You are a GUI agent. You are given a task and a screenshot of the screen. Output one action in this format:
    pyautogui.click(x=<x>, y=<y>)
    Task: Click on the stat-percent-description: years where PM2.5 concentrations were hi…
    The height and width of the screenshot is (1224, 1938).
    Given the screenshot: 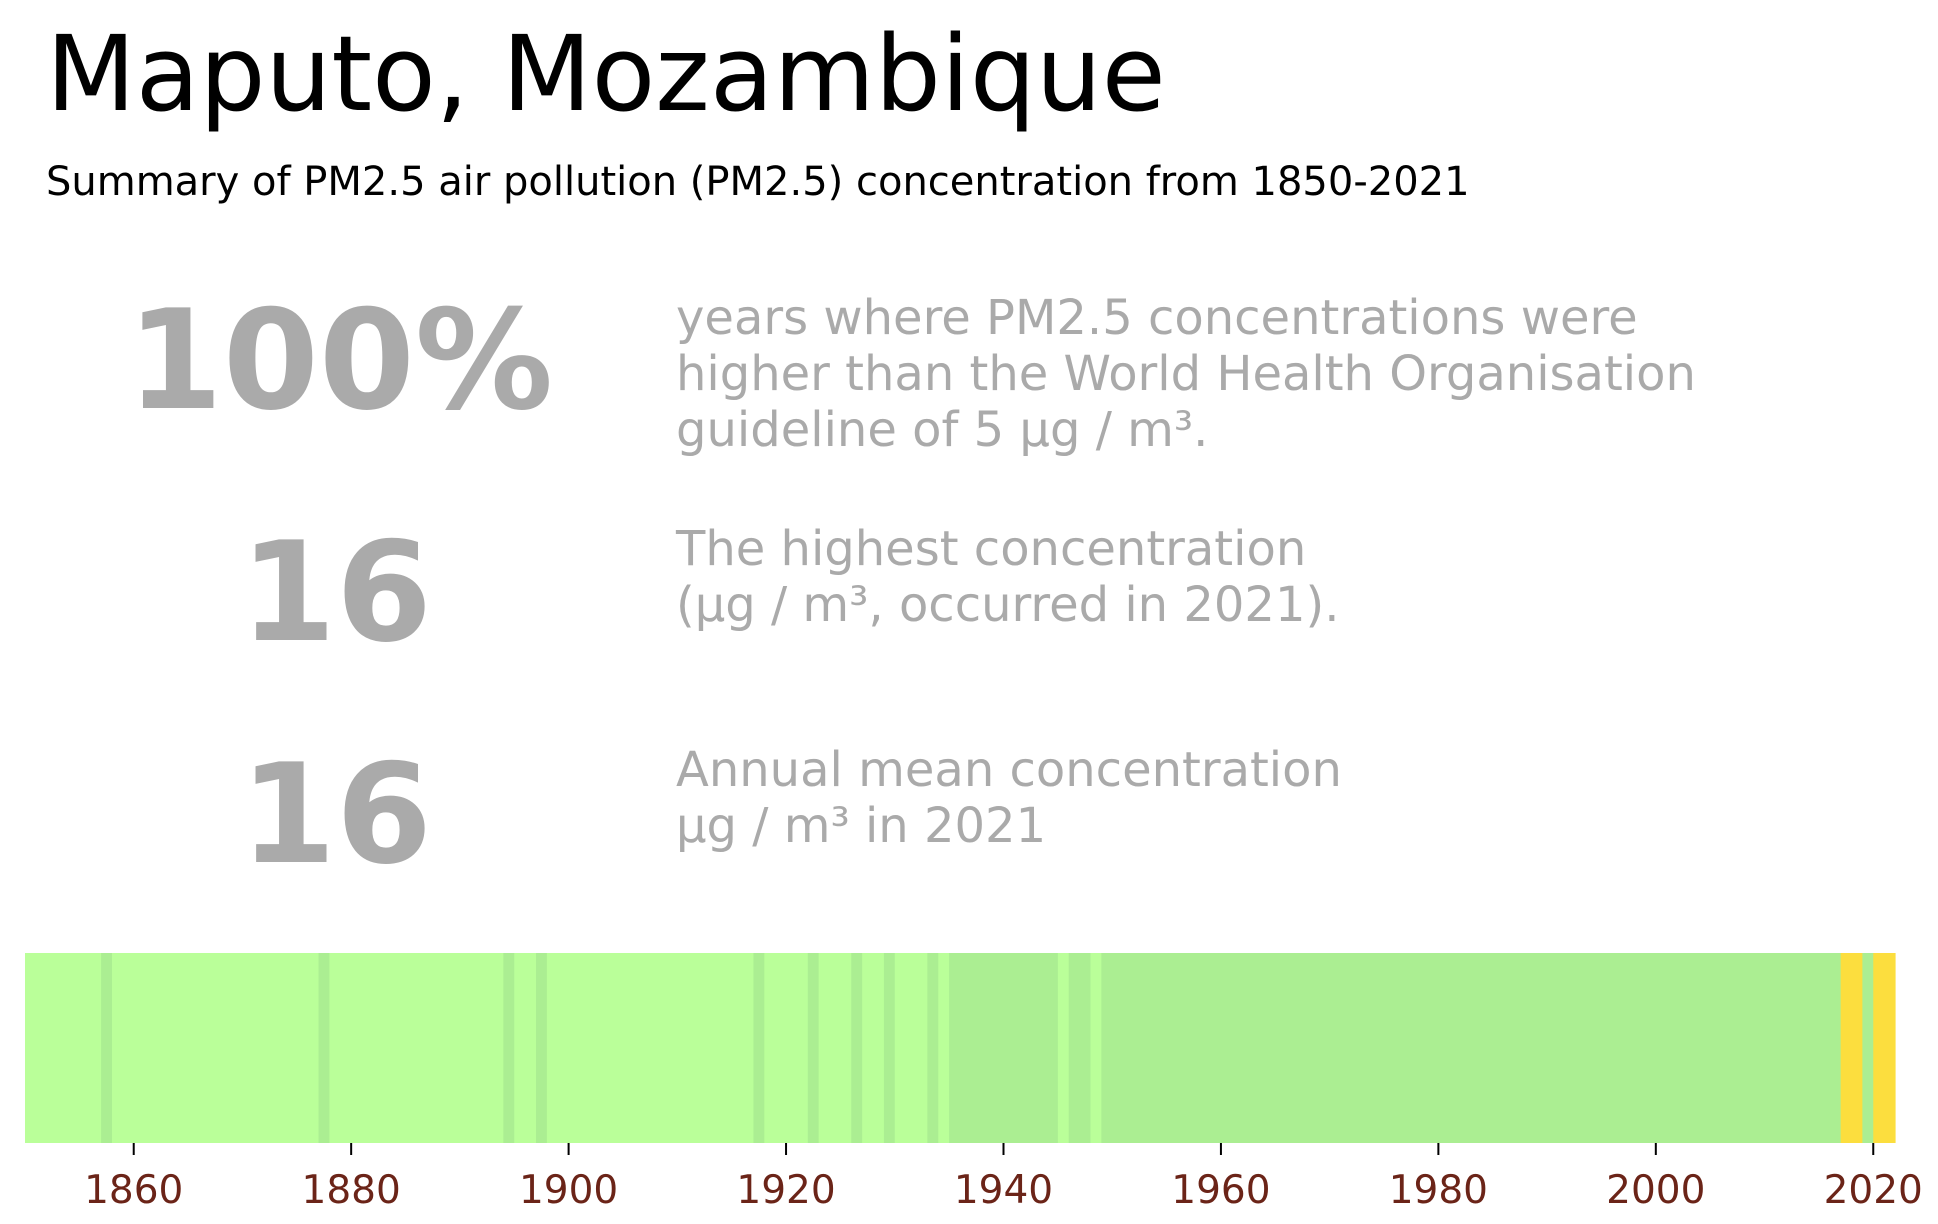 What is the action you would take?
    pyautogui.click(x=1186, y=374)
    